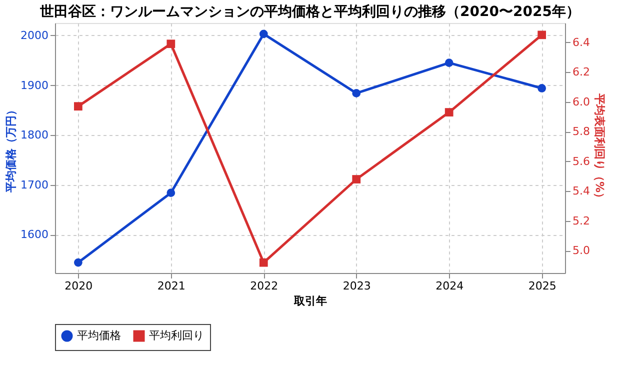 This screenshot has width=625, height=375. I want to click on chart-title: 世田谷区：ワンルームマンションの平均価格と平均利回りの推移（2020〜2025年）, so click(309, 12).